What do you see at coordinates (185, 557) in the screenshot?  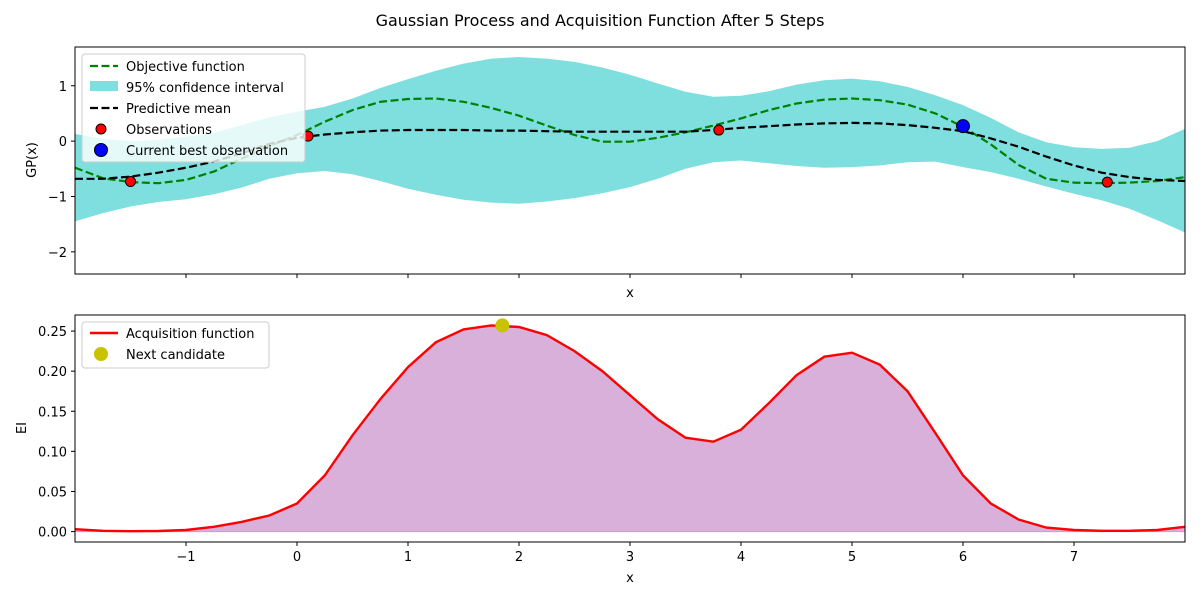 I see `acquisition-x-tick-label: −1` at bounding box center [185, 557].